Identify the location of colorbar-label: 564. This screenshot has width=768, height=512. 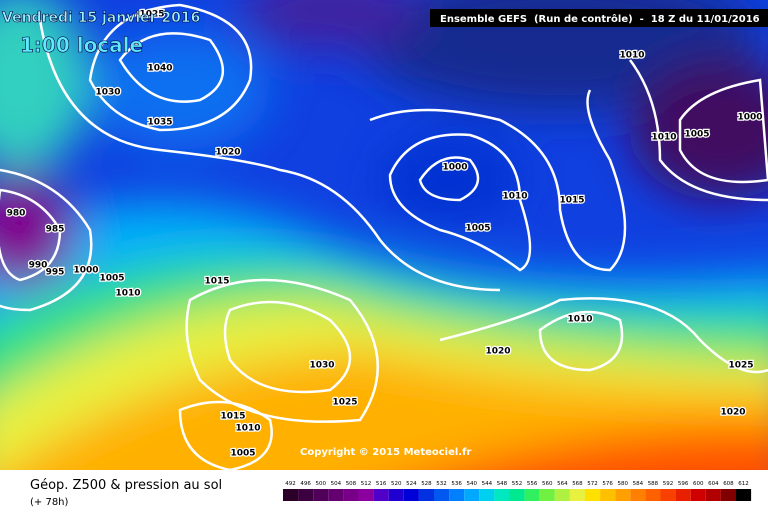
(562, 484).